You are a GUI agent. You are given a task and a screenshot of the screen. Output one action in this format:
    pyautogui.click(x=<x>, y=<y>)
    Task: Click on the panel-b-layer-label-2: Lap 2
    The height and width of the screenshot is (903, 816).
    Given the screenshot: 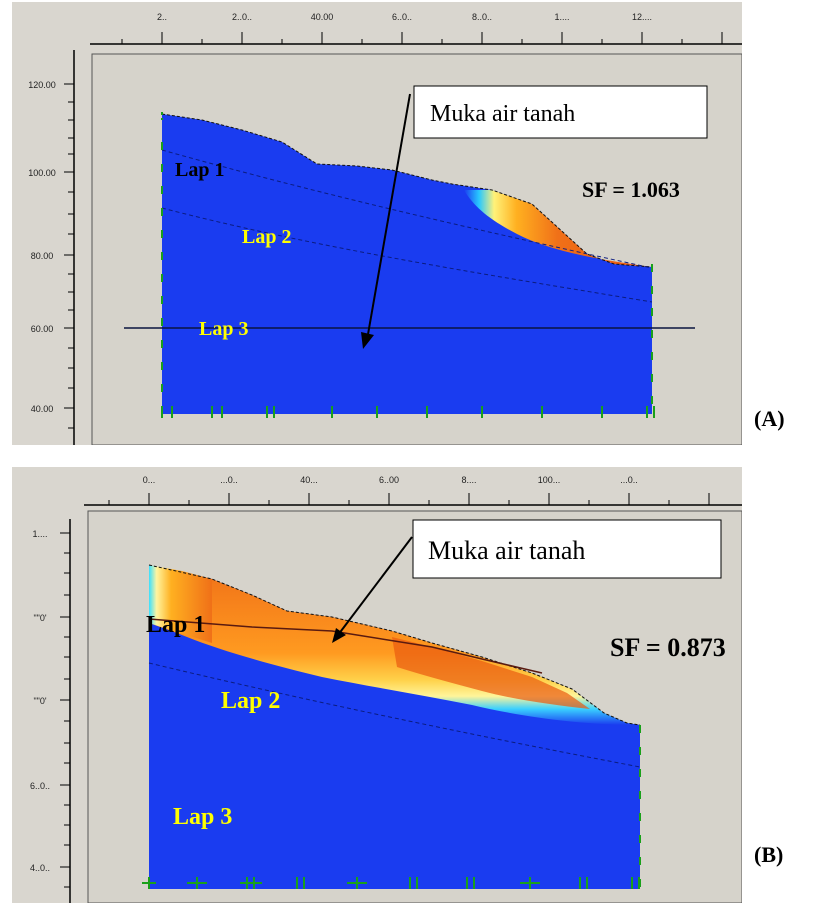 What is the action you would take?
    pyautogui.click(x=250, y=701)
    